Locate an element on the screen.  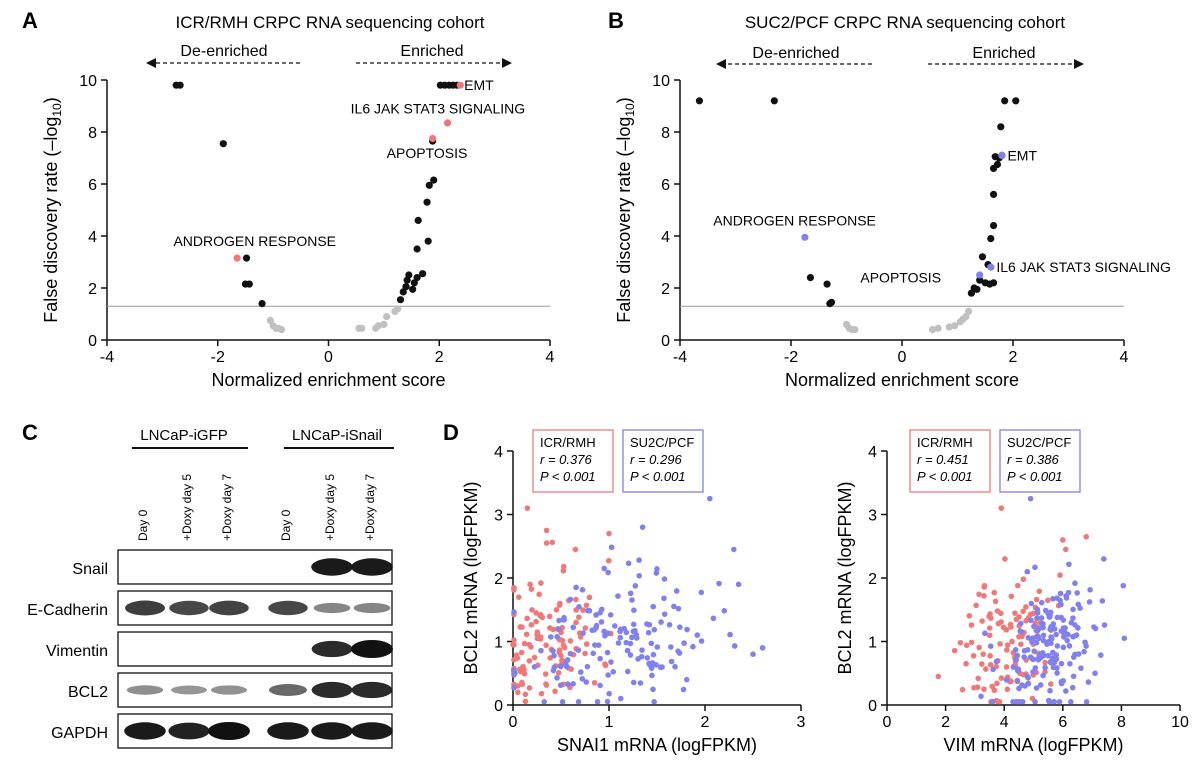
x-tick-label: -4 is located at coordinates (680, 357).